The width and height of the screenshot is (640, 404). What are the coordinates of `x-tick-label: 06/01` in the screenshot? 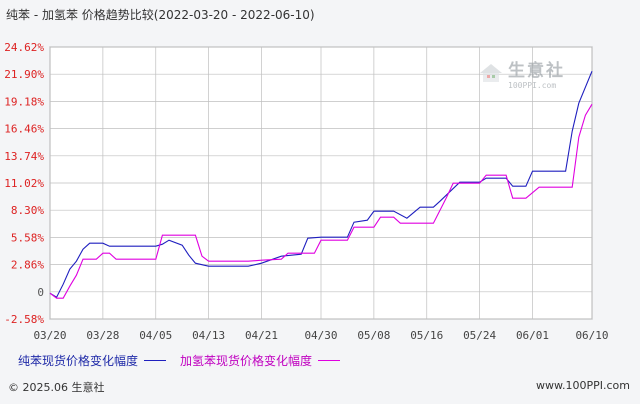 It's located at (532, 335).